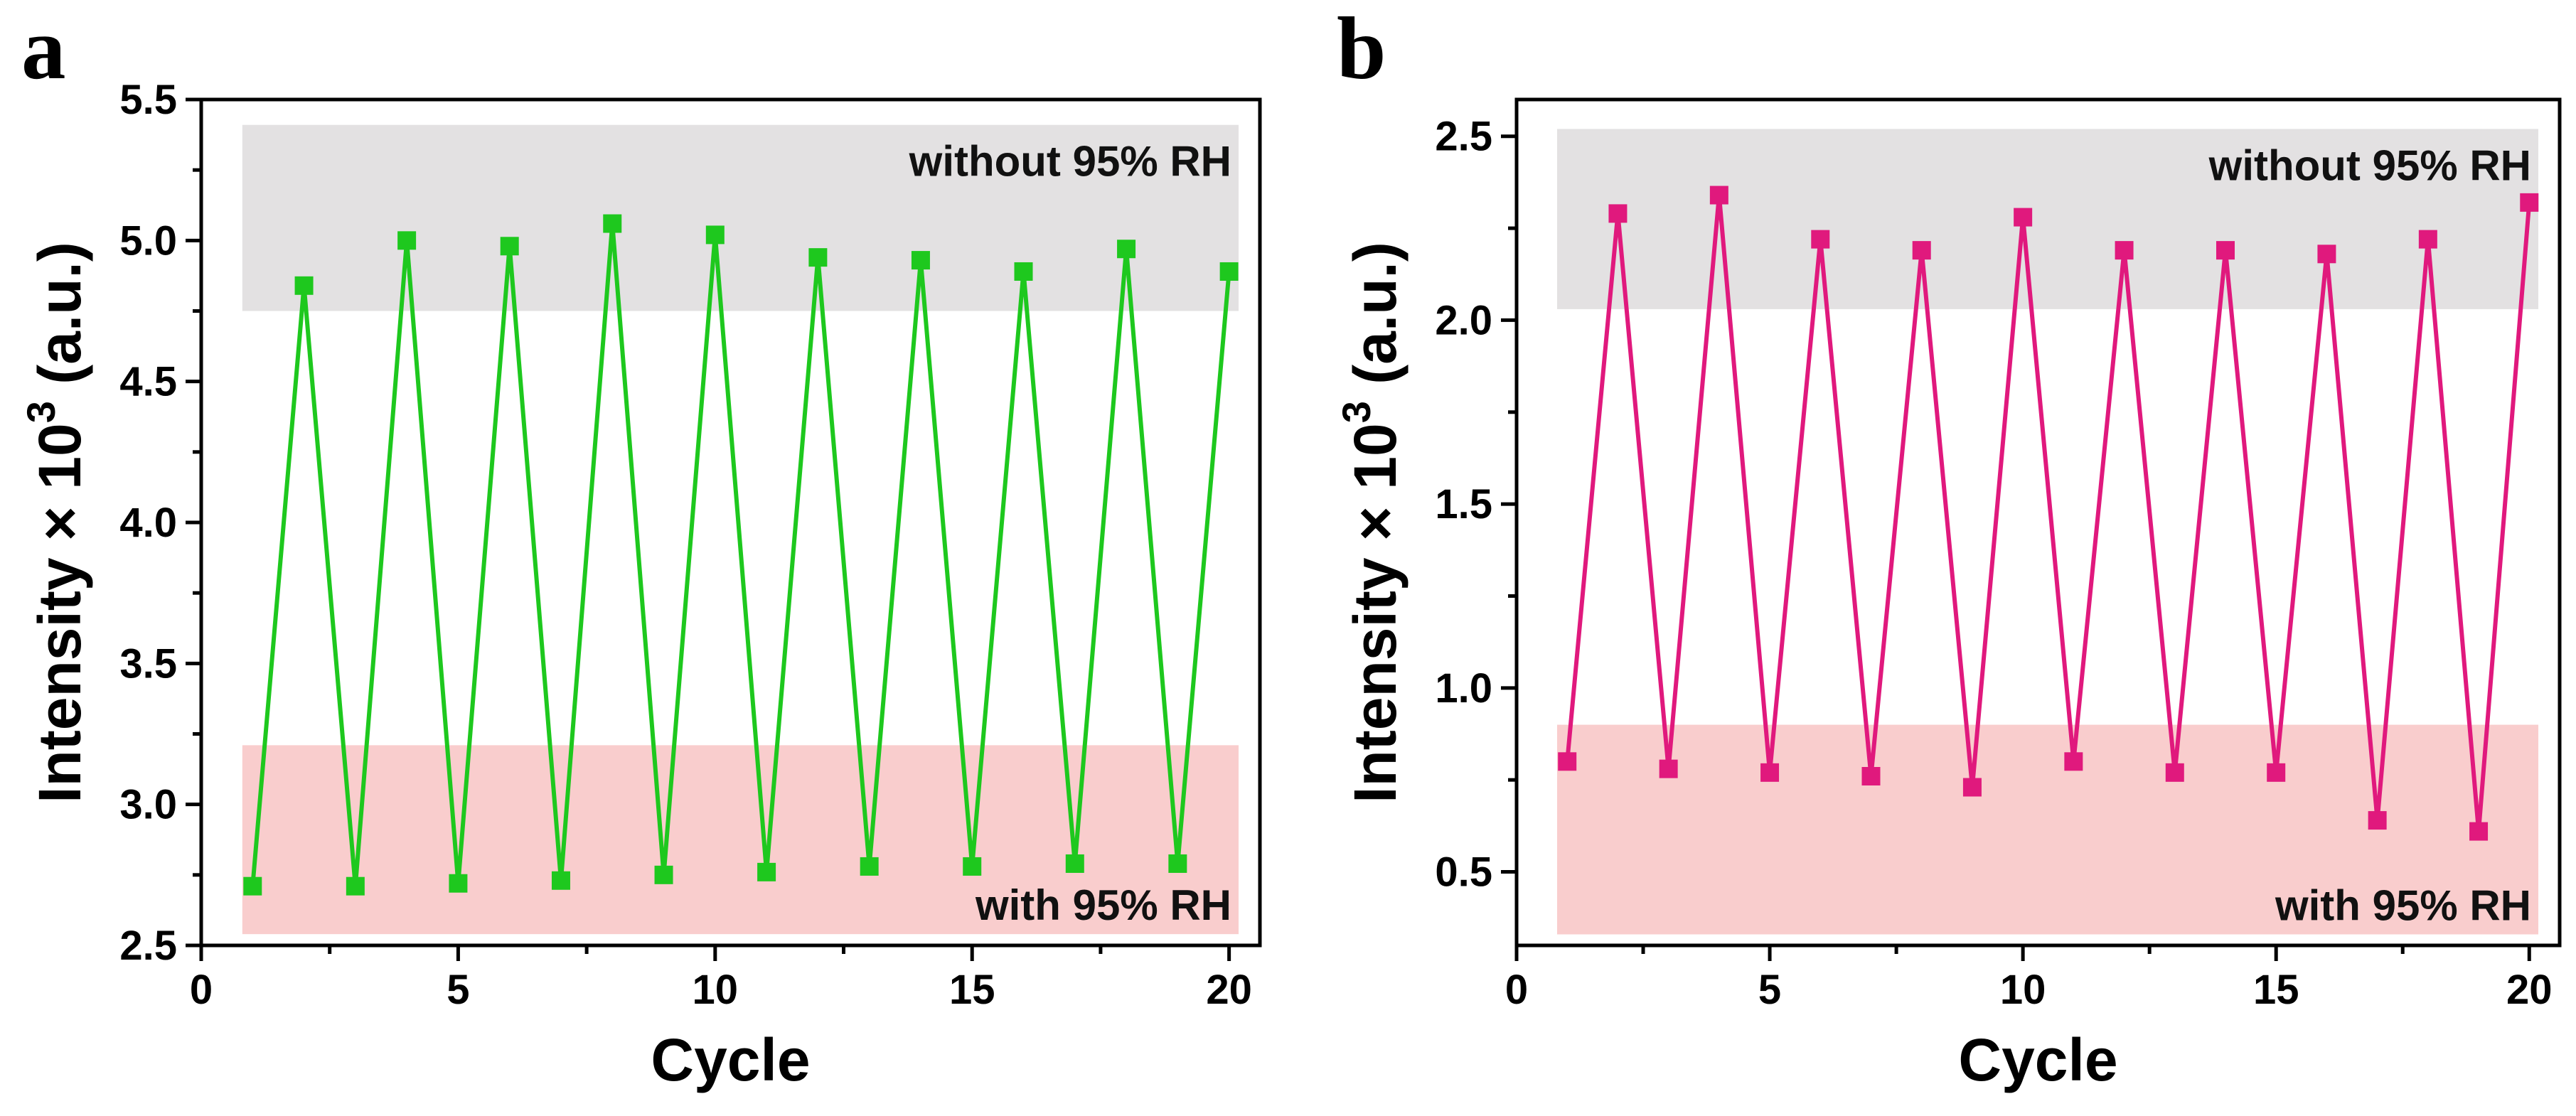 The height and width of the screenshot is (1116, 2576). Describe the element at coordinates (1362, 49) in the screenshot. I see `panel-label: b` at that location.